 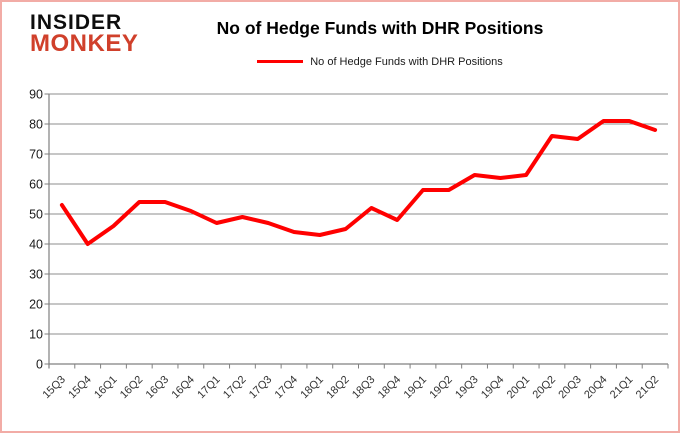 What do you see at coordinates (406, 62) in the screenshot?
I see `legend-label: No of Hedge Funds with DHR Positions` at bounding box center [406, 62].